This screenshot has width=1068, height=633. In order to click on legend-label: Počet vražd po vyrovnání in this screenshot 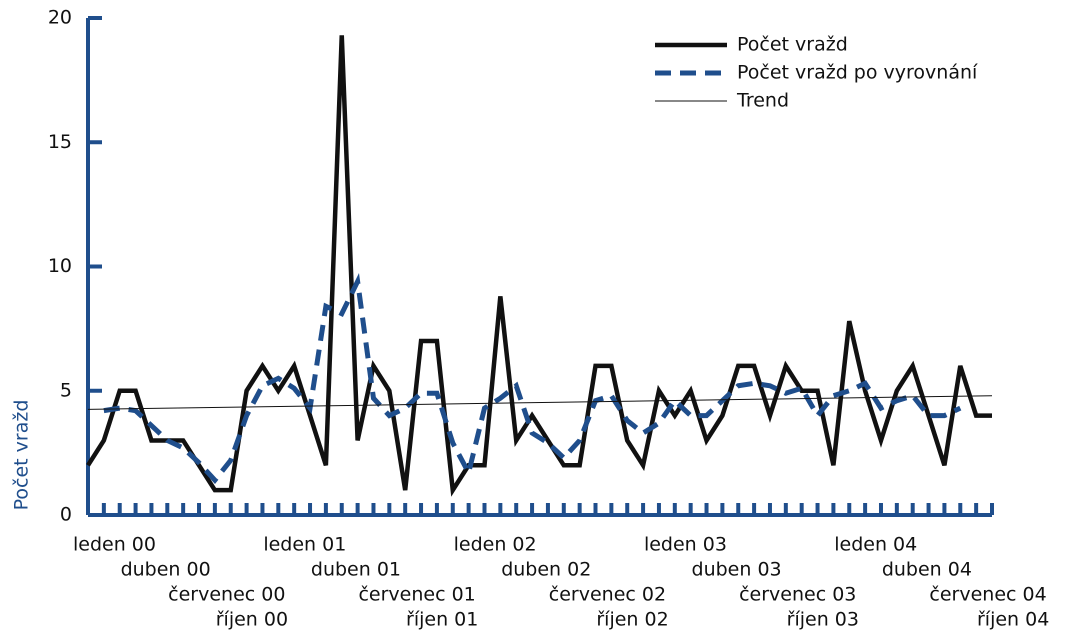, I will do `click(857, 73)`.